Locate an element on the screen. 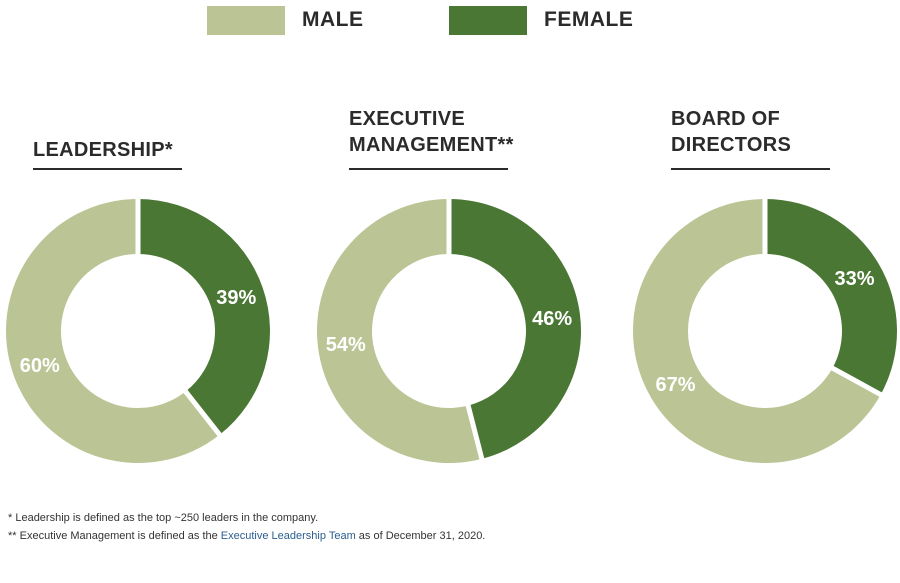  slice-label-female: 39% is located at coordinates (236, 298).